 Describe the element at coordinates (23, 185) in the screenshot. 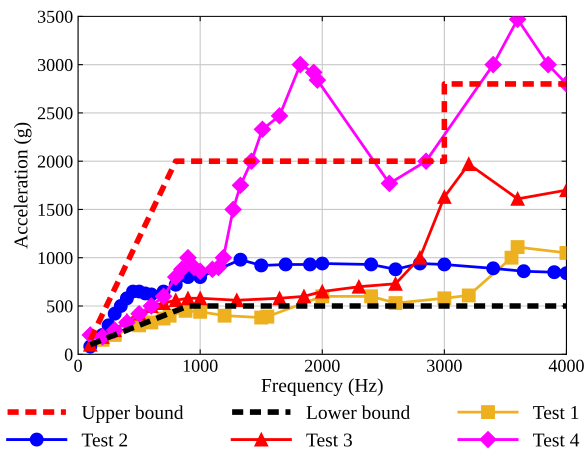

I see `y-axis-title: Acceleration (g)` at that location.